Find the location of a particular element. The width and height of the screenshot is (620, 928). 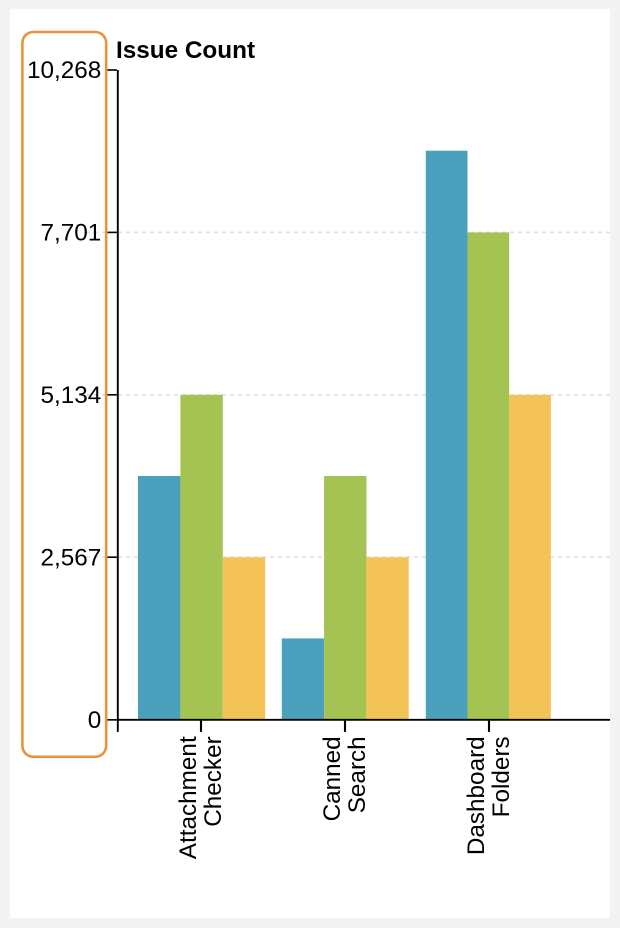

svg-text: Canned is located at coordinates (332, 778).